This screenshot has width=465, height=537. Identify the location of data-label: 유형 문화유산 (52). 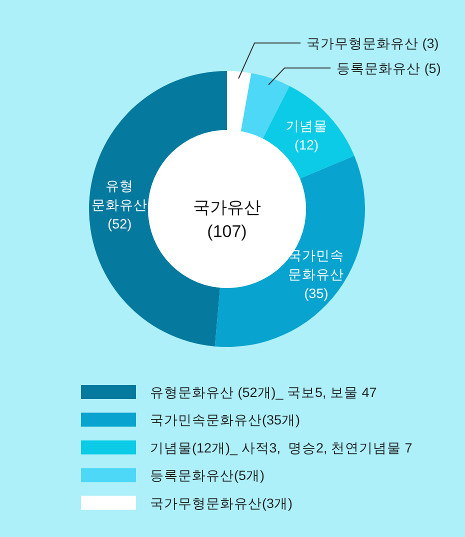
(120, 205).